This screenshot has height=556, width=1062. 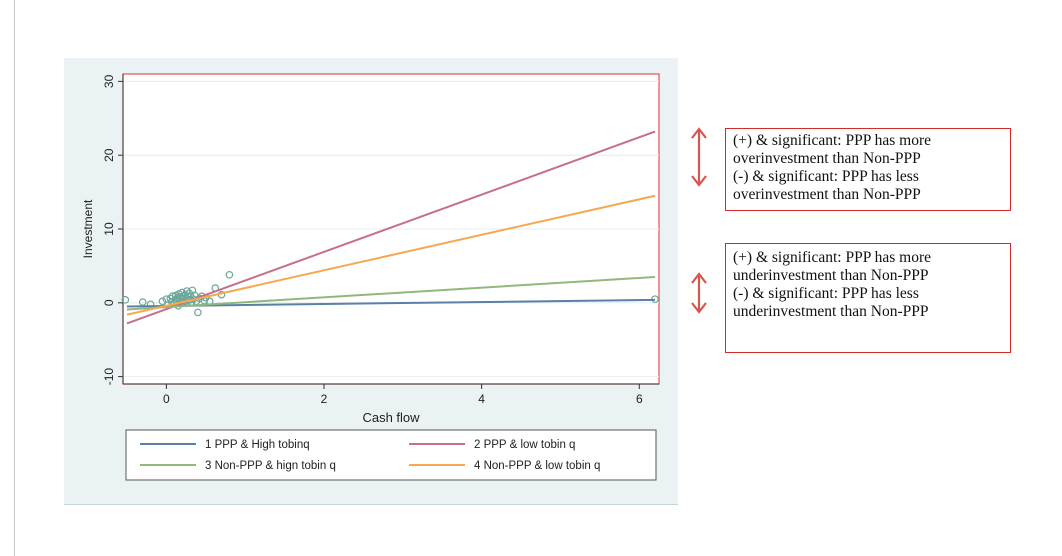 I want to click on x-tick-label: 4, so click(x=481, y=399).